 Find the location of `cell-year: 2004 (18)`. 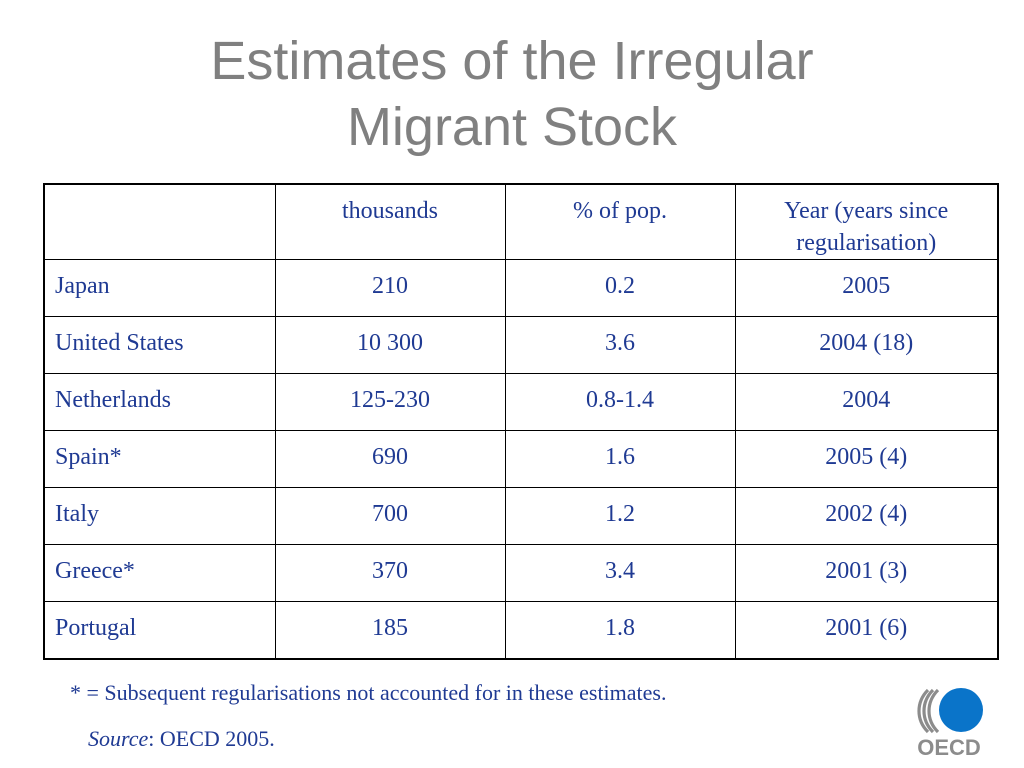

cell-year: 2004 (18) is located at coordinates (866, 345).